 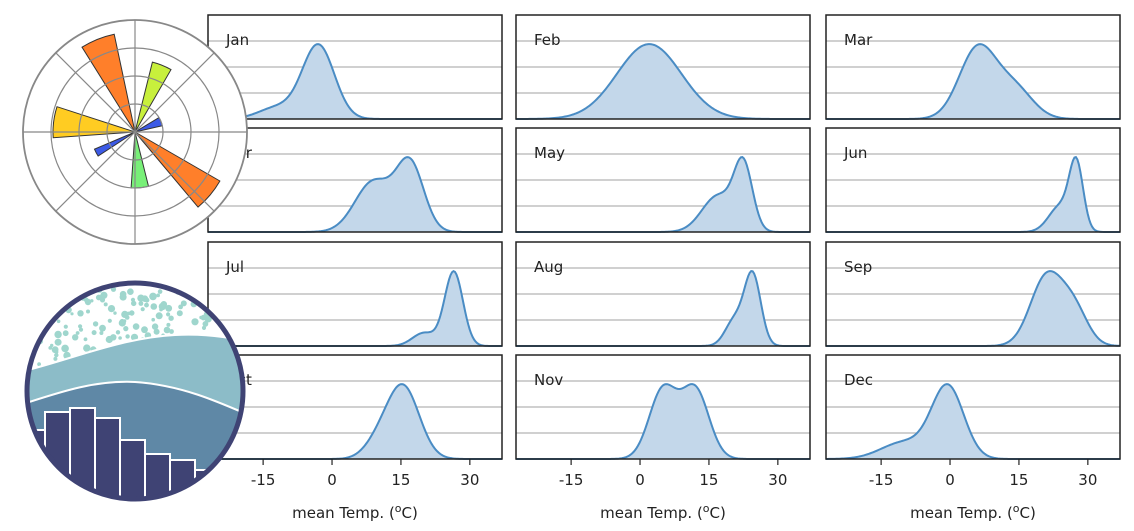 What do you see at coordinates (858, 380) in the screenshot?
I see `panel-label: Dec` at bounding box center [858, 380].